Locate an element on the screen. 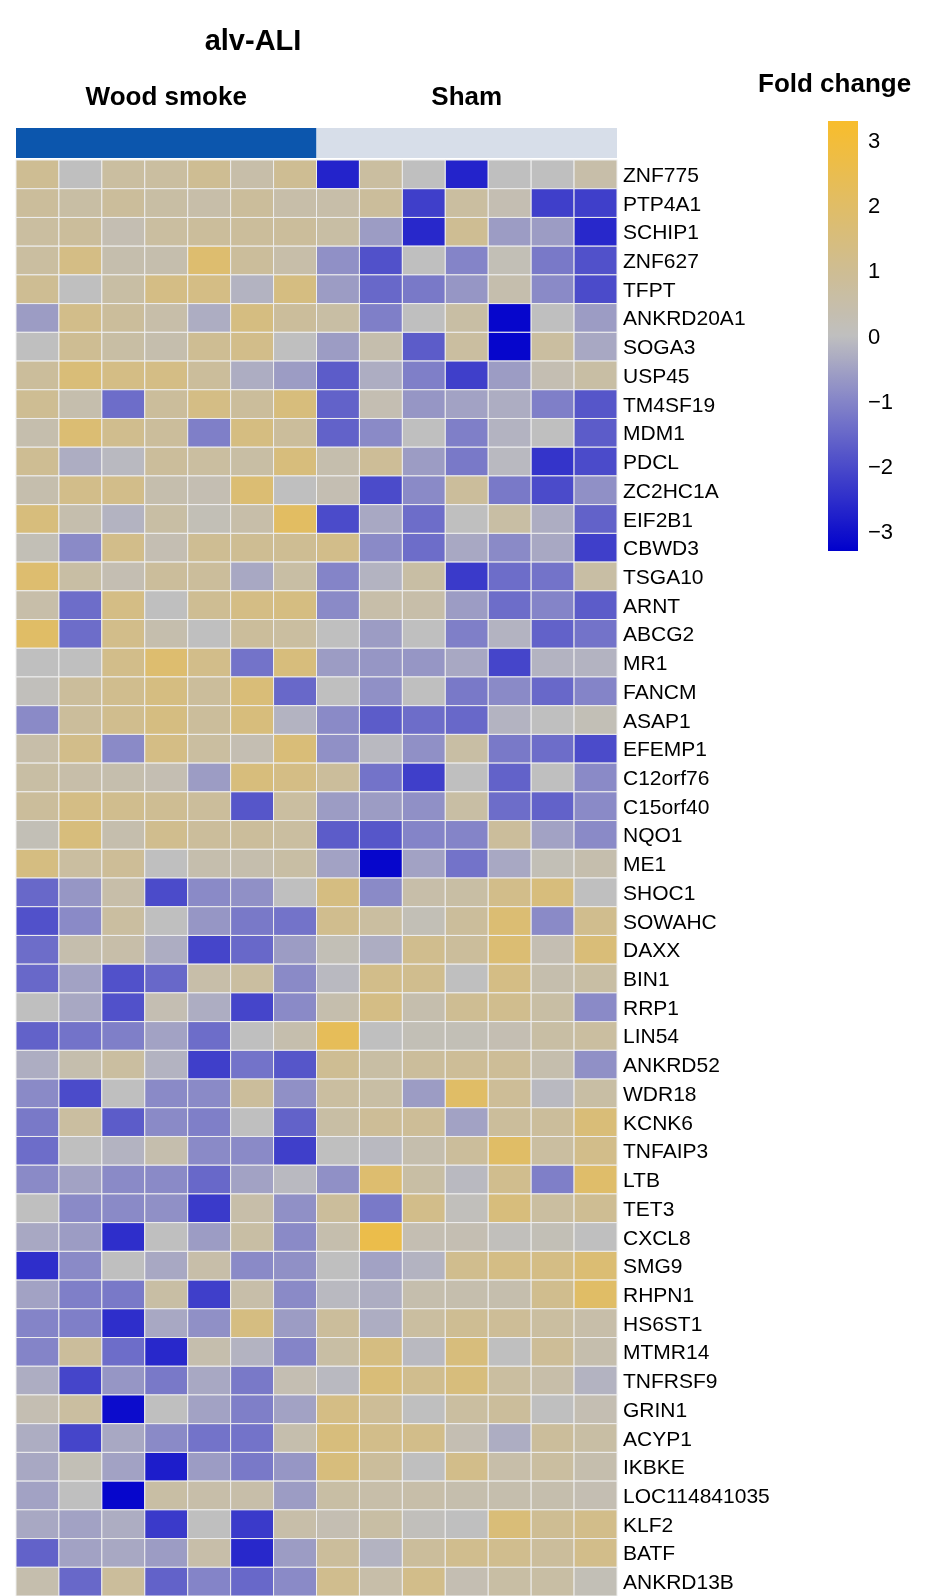  color-bar-label: 0 is located at coordinates (874, 336).